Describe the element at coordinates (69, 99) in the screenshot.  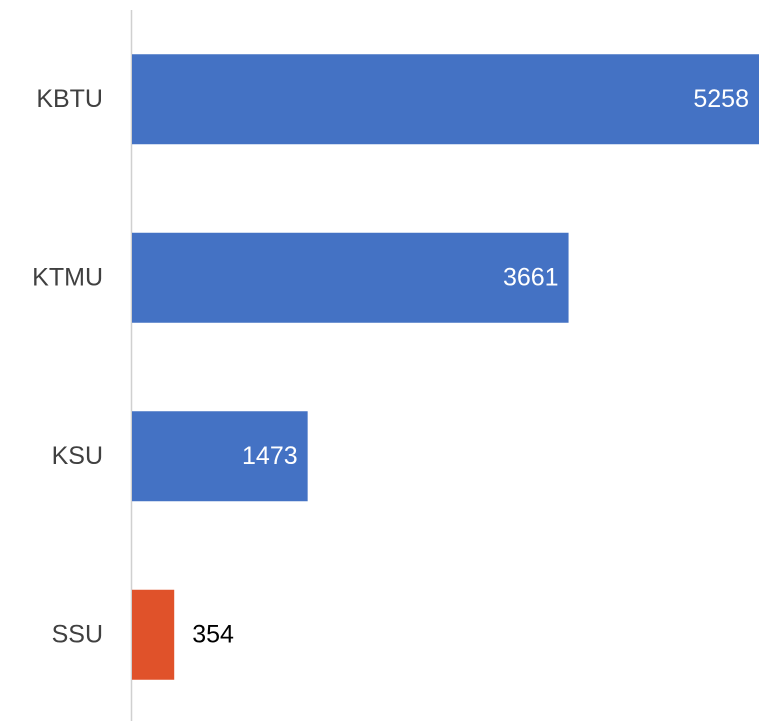
I see `category-label: KBTU` at that location.